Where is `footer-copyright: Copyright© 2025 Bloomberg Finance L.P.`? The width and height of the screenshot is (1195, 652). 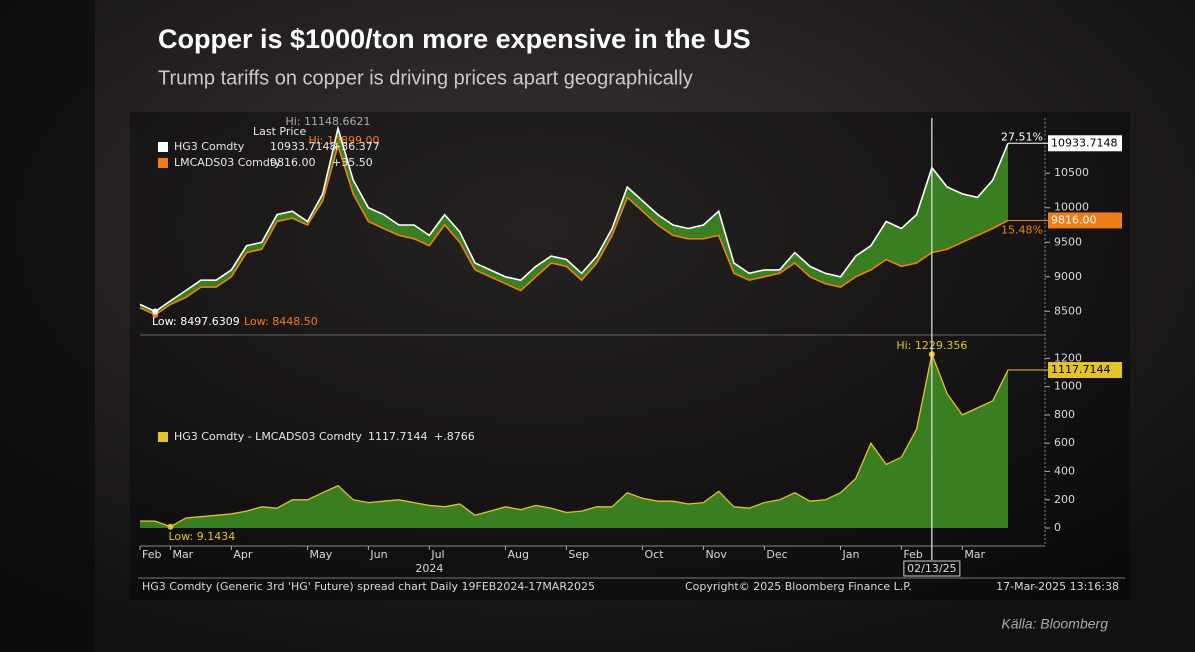 footer-copyright: Copyright© 2025 Bloomberg Finance L.P. is located at coordinates (798, 586).